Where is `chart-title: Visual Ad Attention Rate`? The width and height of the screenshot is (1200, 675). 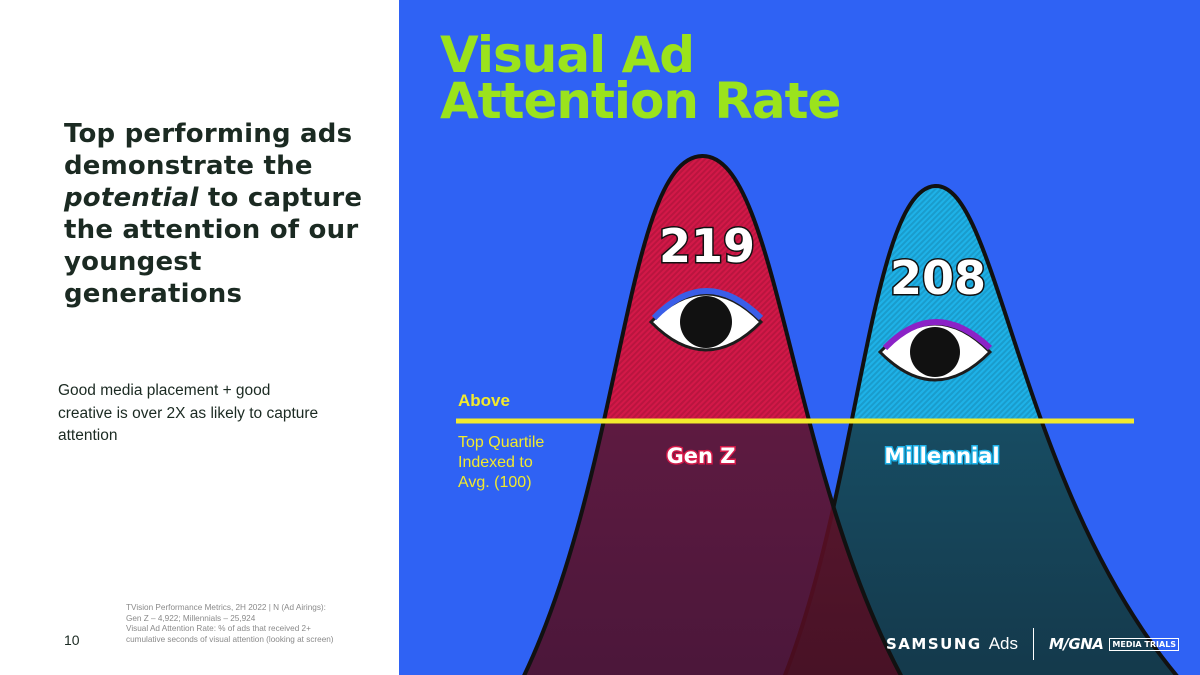 chart-title: Visual Ad Attention Rate is located at coordinates (640, 78).